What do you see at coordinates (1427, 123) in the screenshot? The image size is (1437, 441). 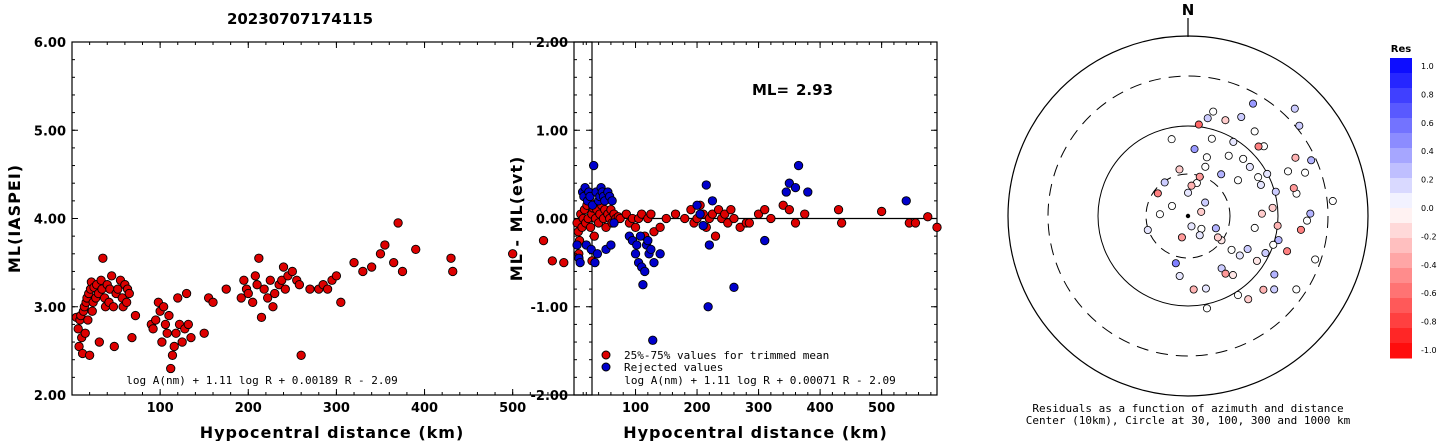 I see `colorbar-tick-label: 0.6` at bounding box center [1427, 123].